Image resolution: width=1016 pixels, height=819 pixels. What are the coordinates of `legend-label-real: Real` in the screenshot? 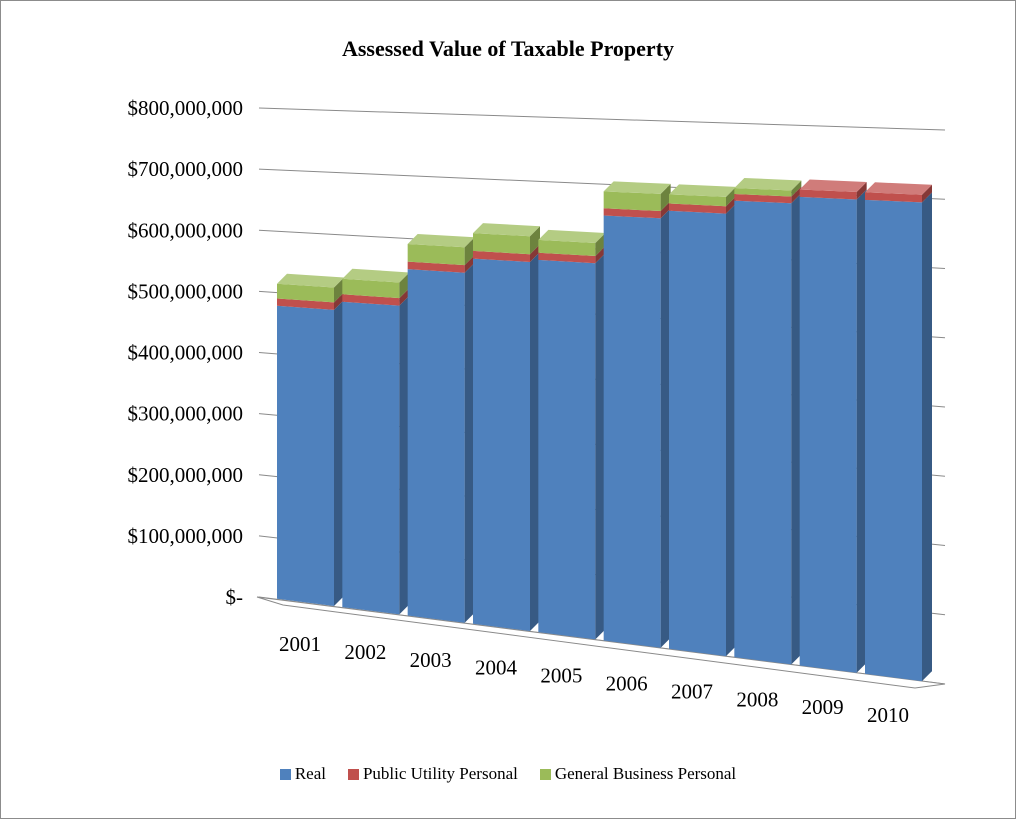 It's located at (310, 773).